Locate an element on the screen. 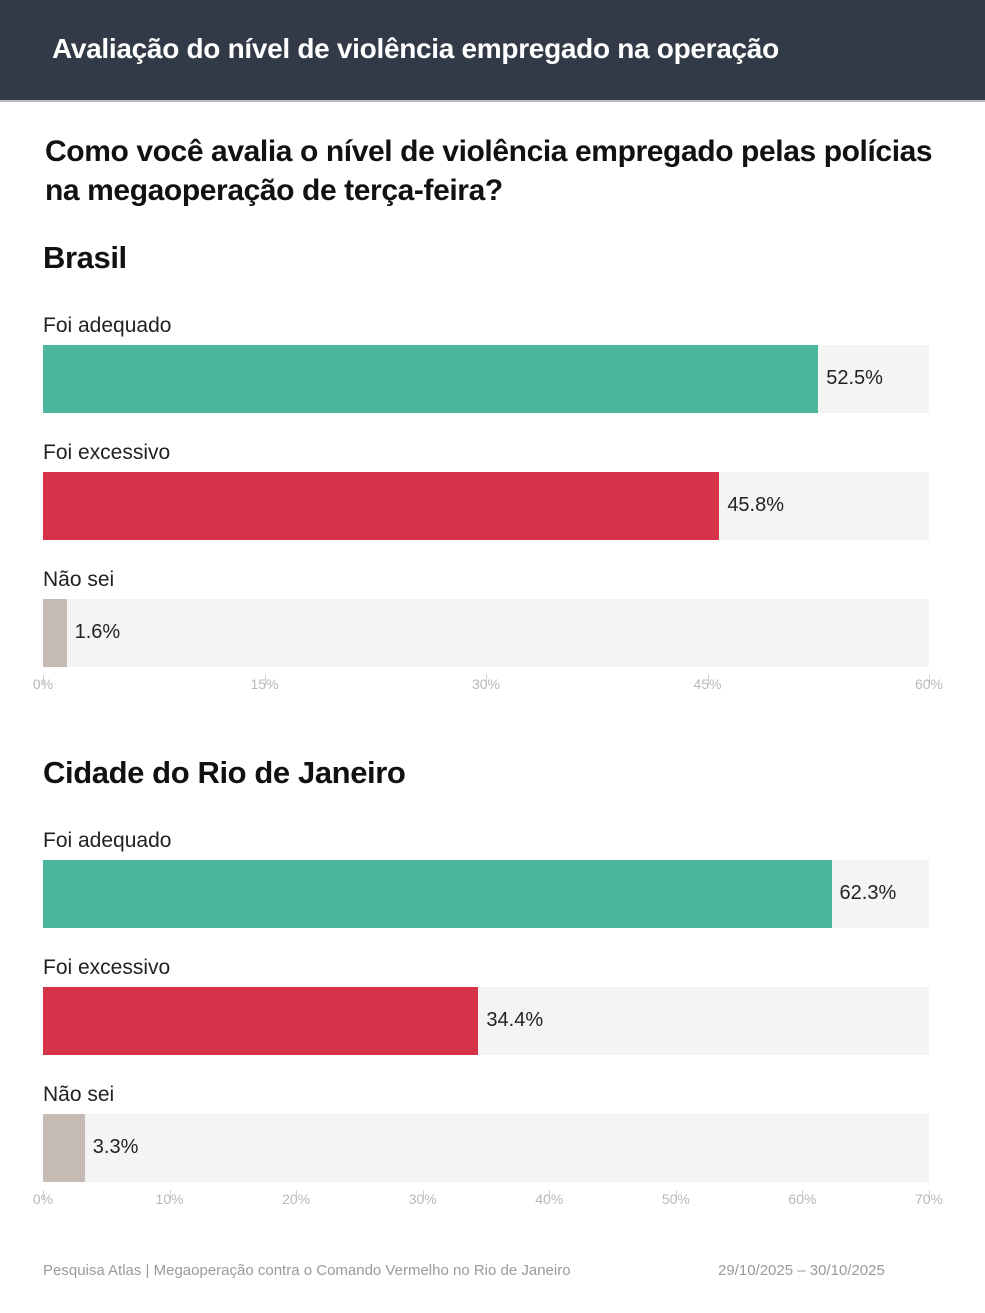 This screenshot has height=1313, width=985. tick-label: 40% is located at coordinates (549, 1199).